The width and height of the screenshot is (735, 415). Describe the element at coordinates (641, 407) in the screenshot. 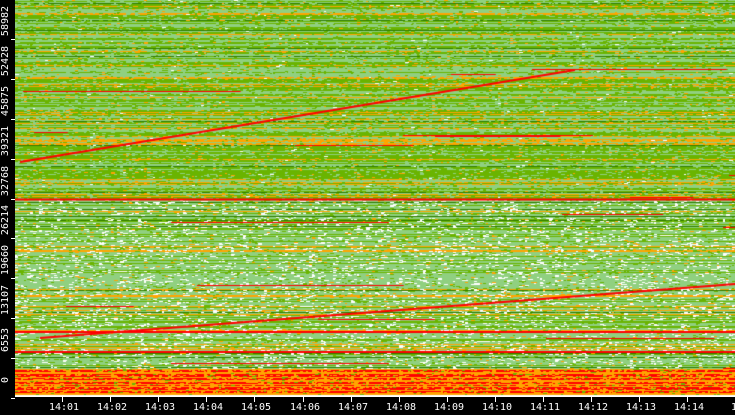

I see `x-tick-label: 14:13` at that location.